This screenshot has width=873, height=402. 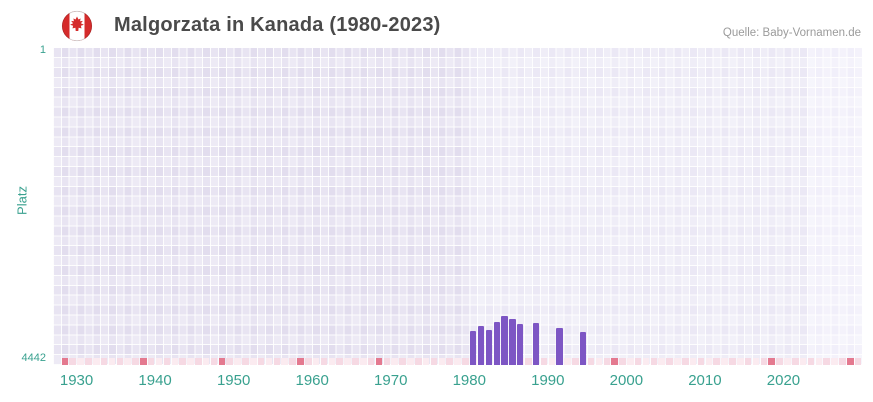 What do you see at coordinates (33, 358) in the screenshot?
I see `y-tick-bottom: 4442` at bounding box center [33, 358].